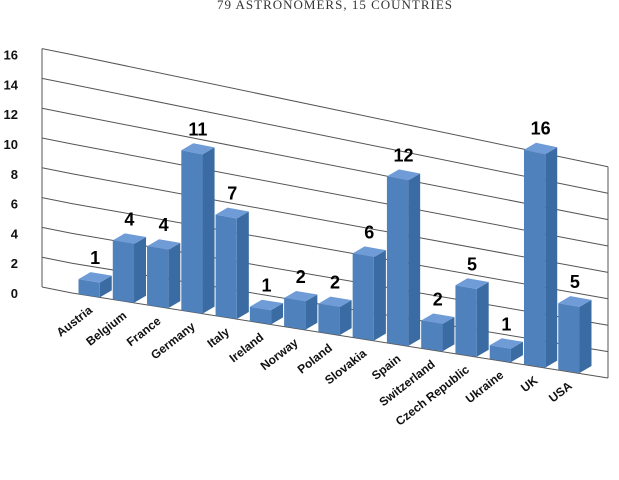 This screenshot has height=480, width=619. What do you see at coordinates (14, 293) in the screenshot?
I see `y-tick-label: 0` at bounding box center [14, 293].